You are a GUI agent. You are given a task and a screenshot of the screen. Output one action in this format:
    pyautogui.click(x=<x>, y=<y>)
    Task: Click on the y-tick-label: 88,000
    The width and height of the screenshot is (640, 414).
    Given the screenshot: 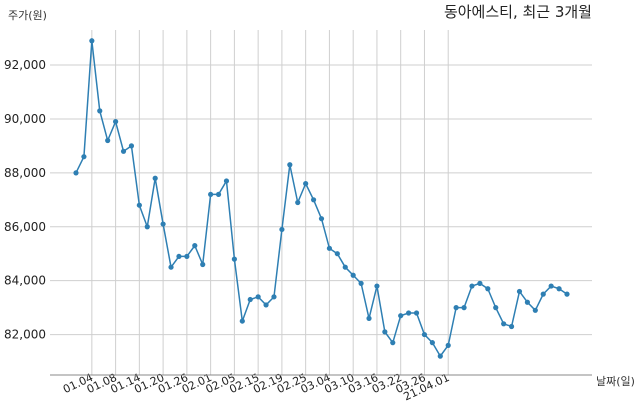 What is the action you would take?
    pyautogui.click(x=25, y=173)
    